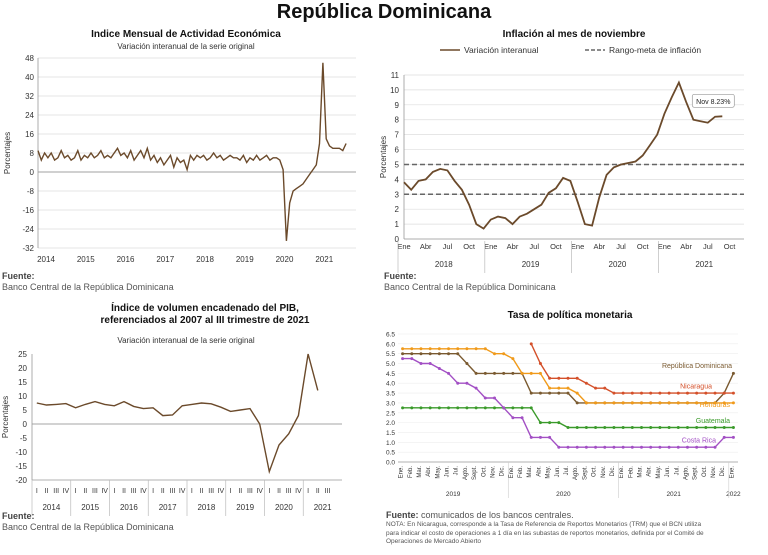 The width and height of the screenshot is (768, 555). I want to click on imae-ytick: -32, so click(28, 248).